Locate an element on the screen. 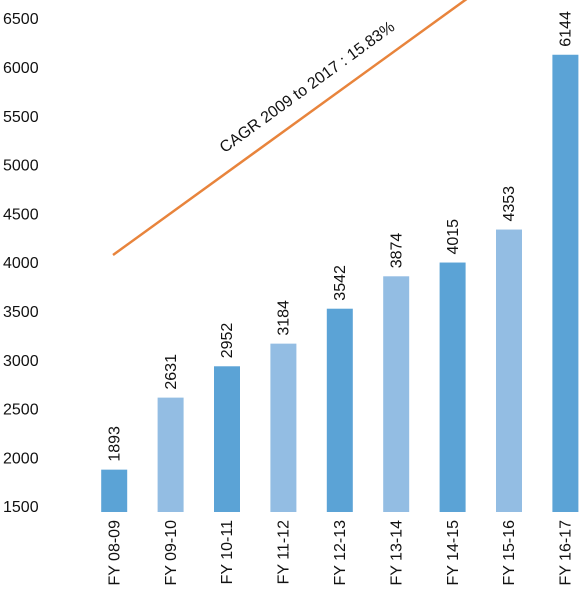 Image resolution: width=581 pixels, height=602 pixels. x-tick-label: FY 15-16 is located at coordinates (509, 553).